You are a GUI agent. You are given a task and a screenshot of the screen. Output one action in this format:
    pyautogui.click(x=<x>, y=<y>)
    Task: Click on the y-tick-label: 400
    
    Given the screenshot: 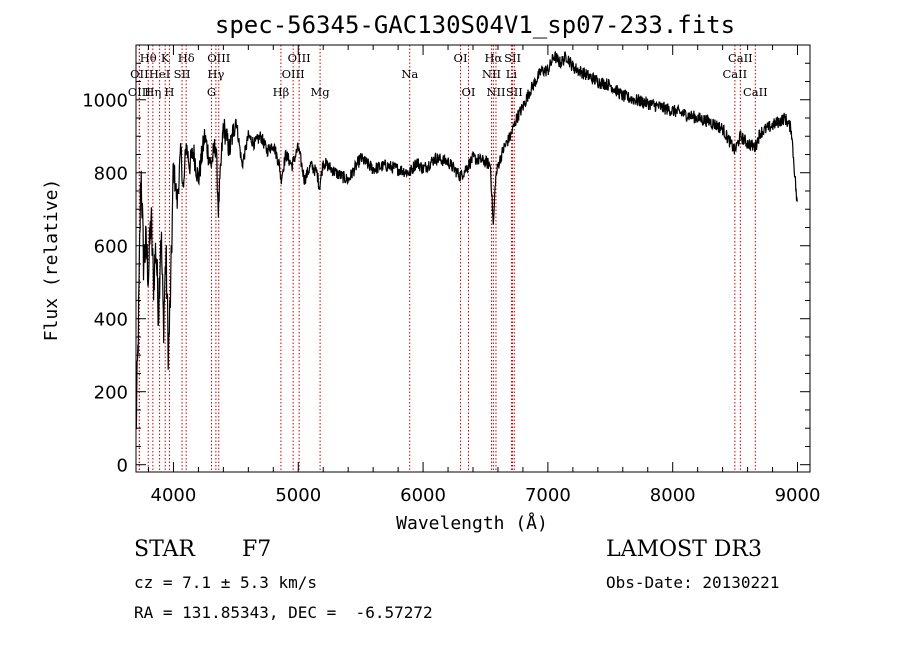 What is the action you would take?
    pyautogui.click(x=111, y=320)
    